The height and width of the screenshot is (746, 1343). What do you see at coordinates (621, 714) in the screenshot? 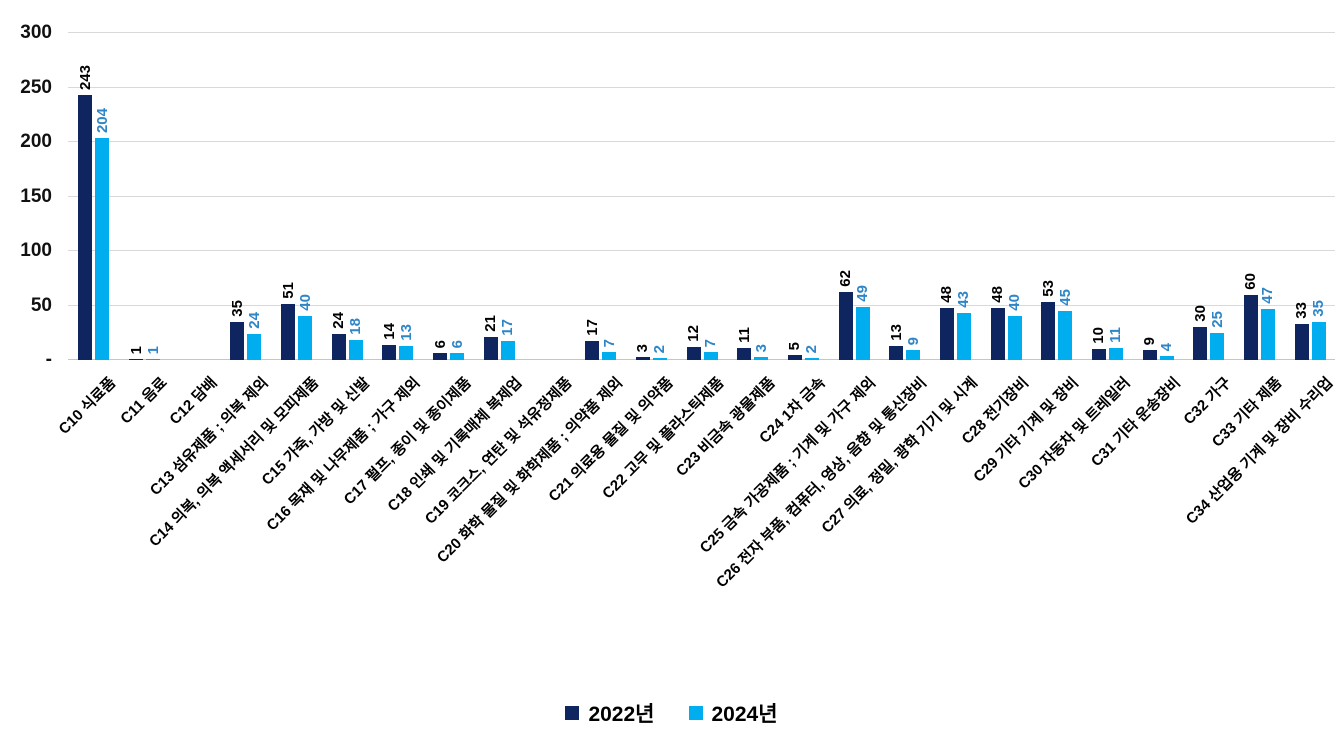
I see `legend-label-2022: 2022년` at bounding box center [621, 714].